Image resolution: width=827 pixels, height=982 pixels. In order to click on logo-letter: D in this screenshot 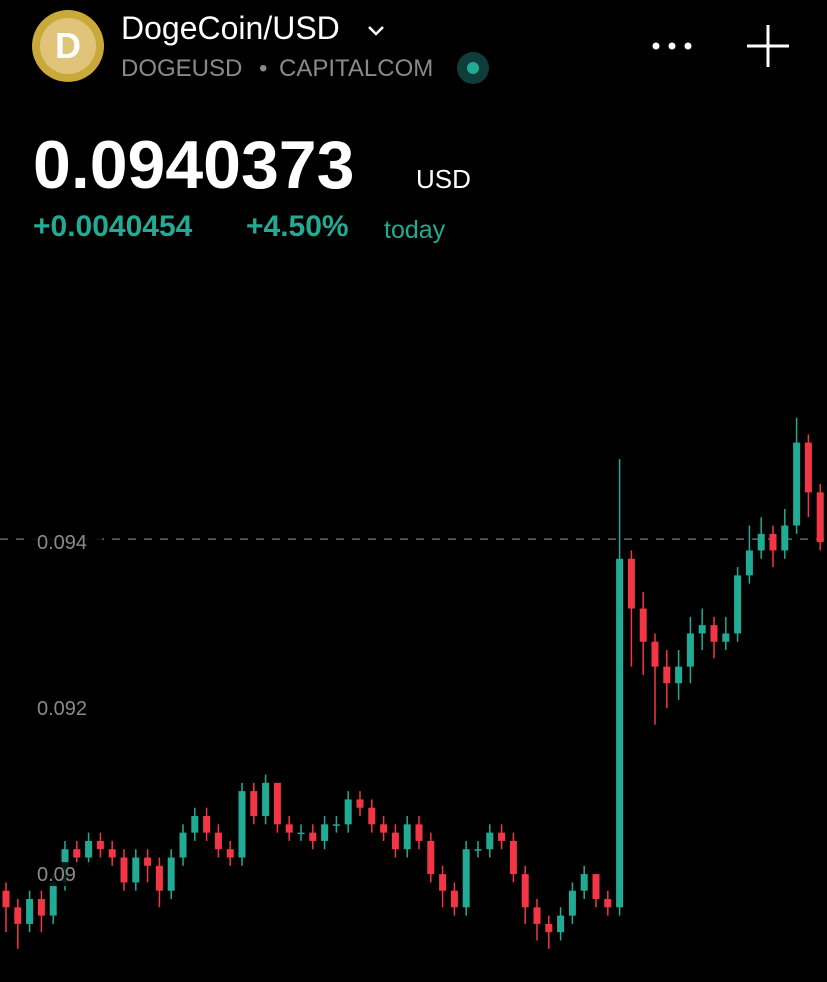, I will do `click(68, 45)`.